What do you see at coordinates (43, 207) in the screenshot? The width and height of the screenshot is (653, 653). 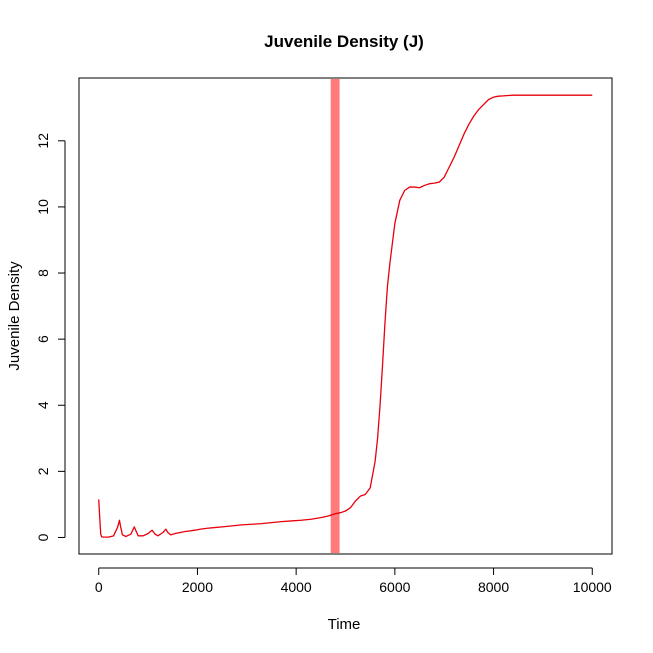 I see `y-tick-label: 10` at bounding box center [43, 207].